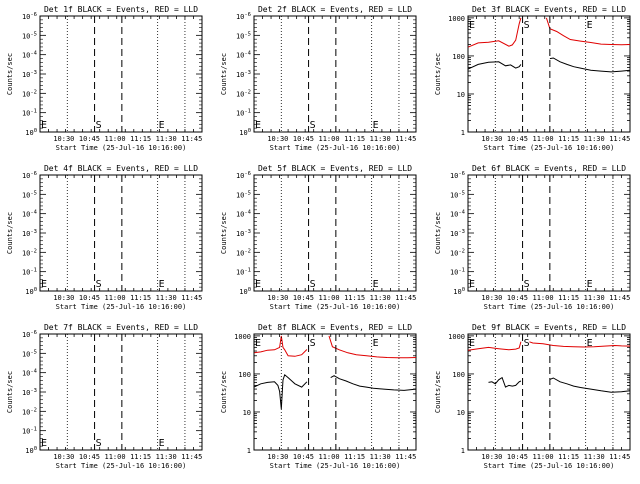 The height and width of the screenshot is (484, 640). Describe the element at coordinates (549, 327) in the screenshot. I see `panel-title: Det 9f BLACK = Events, RED = LLD` at that location.